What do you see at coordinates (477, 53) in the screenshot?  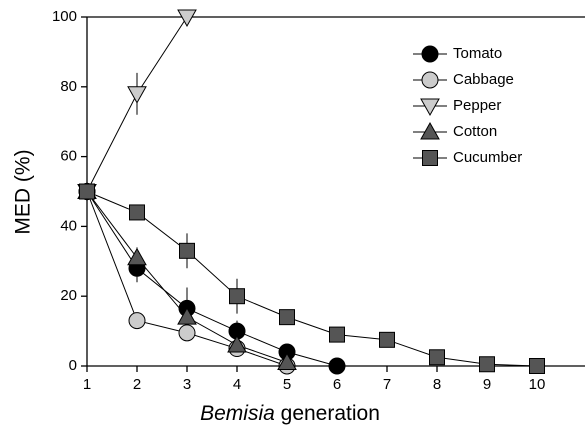 I see `legend-label: Tomato` at bounding box center [477, 53].